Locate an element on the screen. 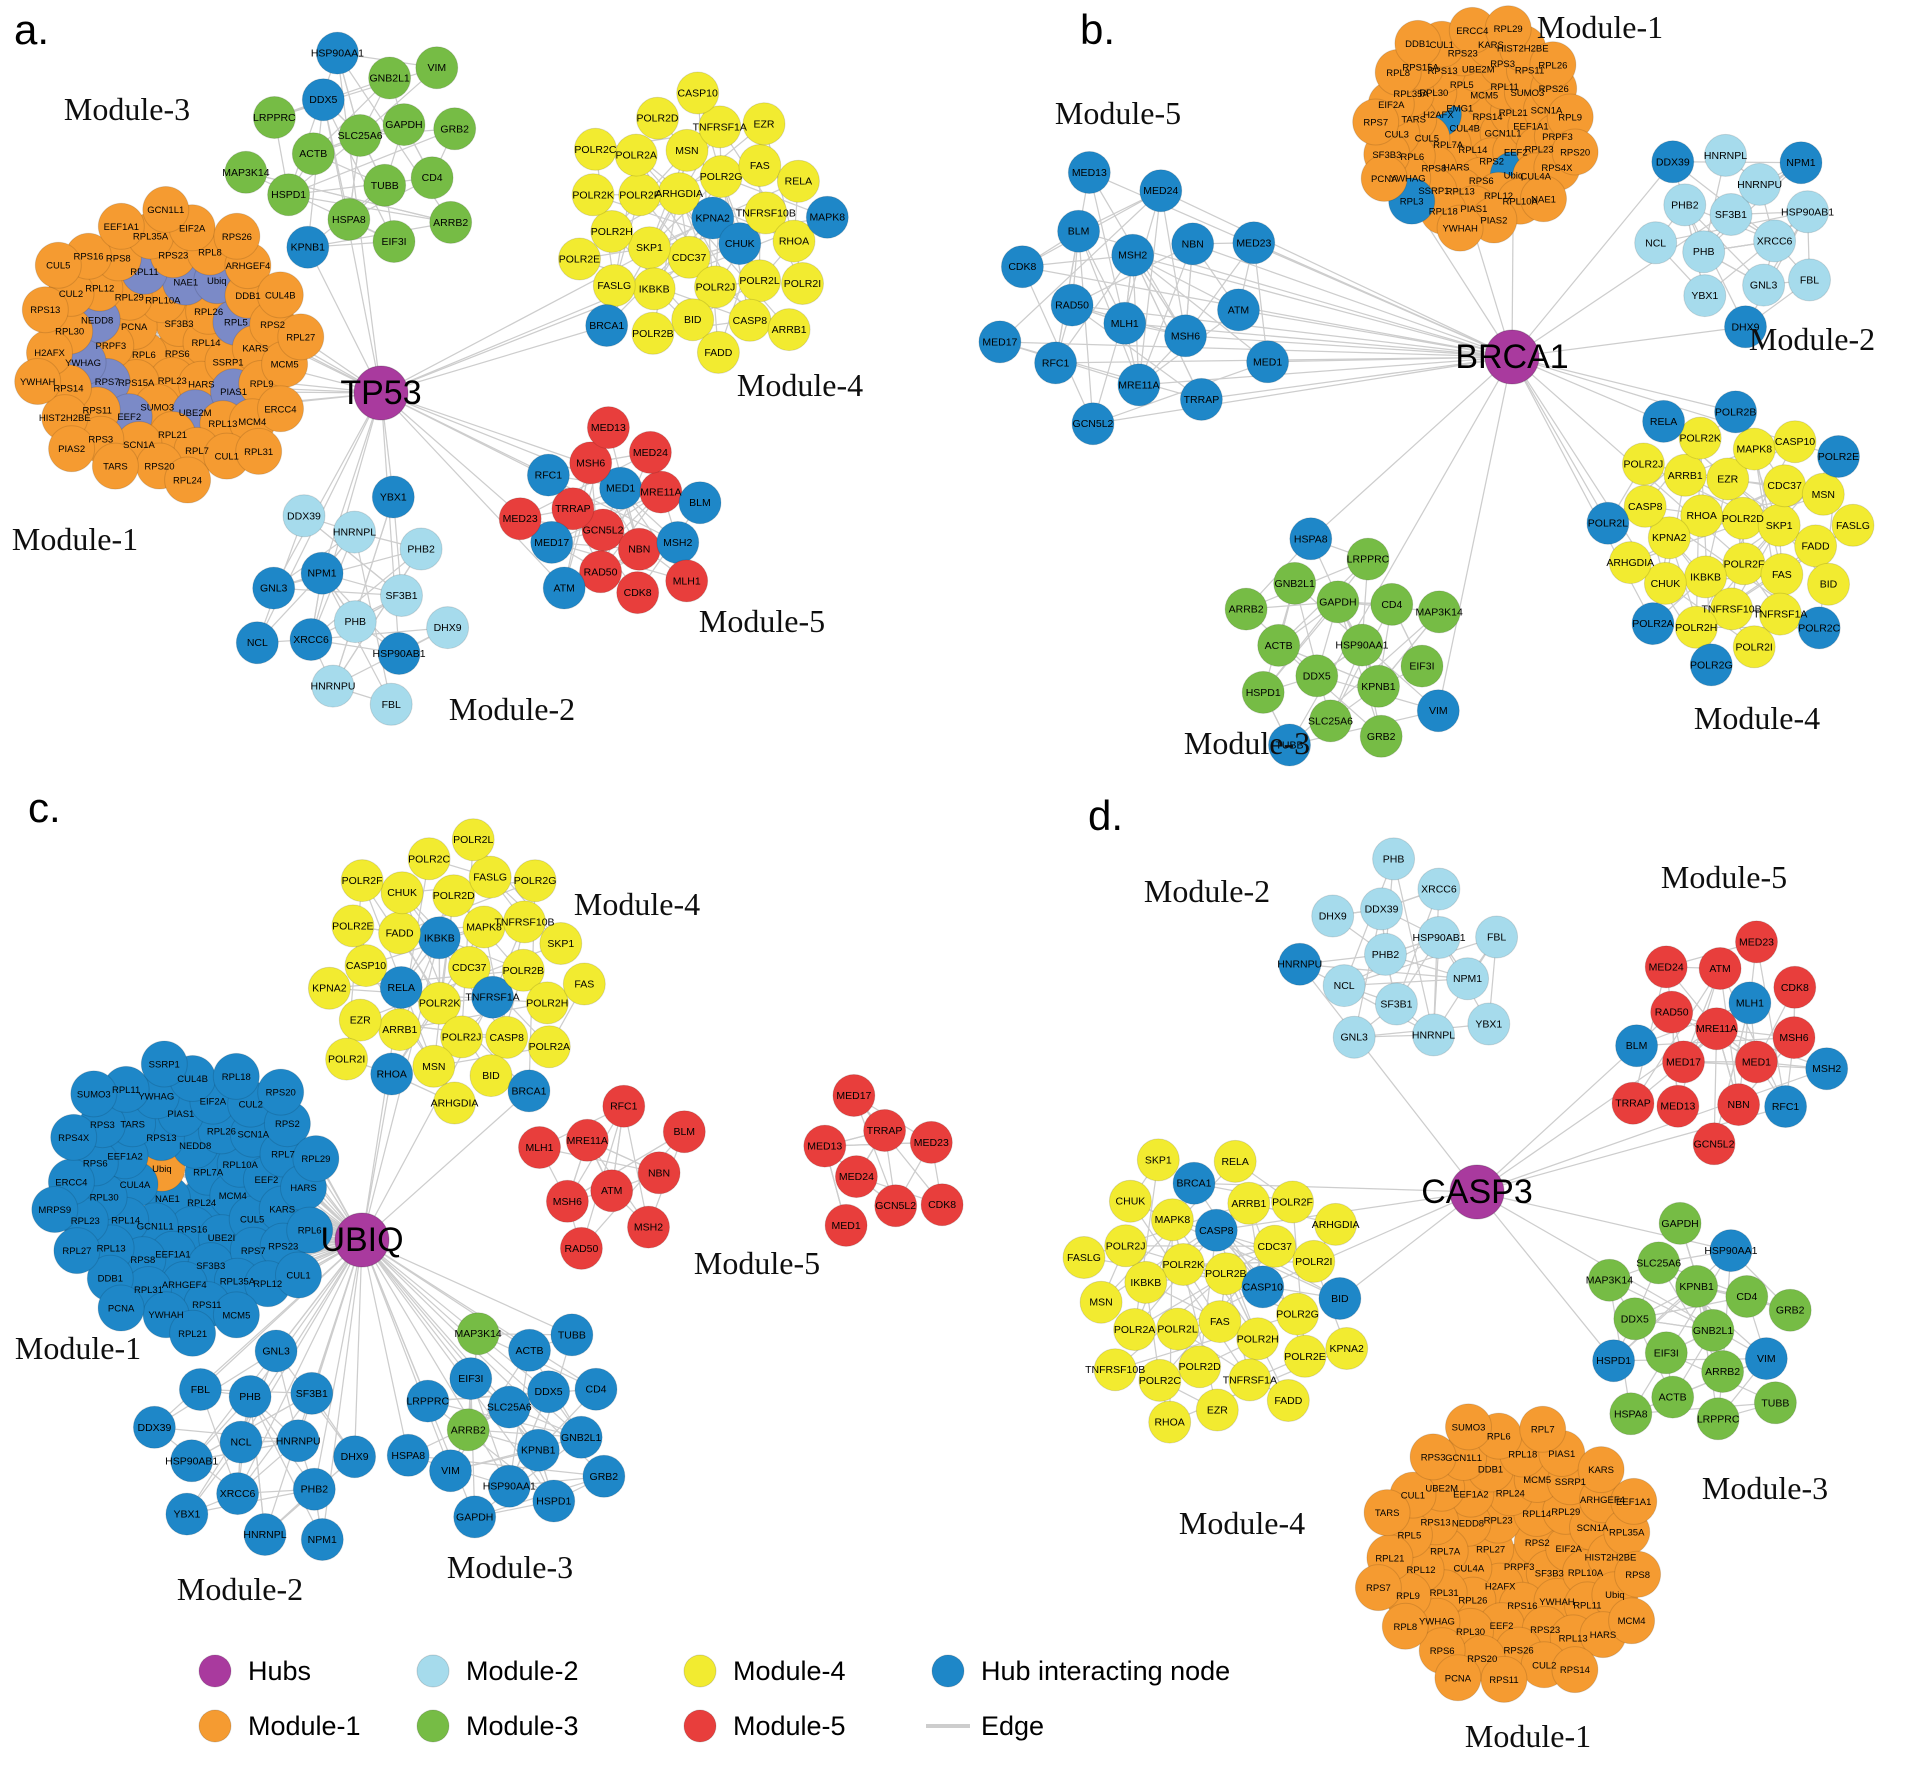  node-label: SCN1A is located at coordinates (253, 1135).